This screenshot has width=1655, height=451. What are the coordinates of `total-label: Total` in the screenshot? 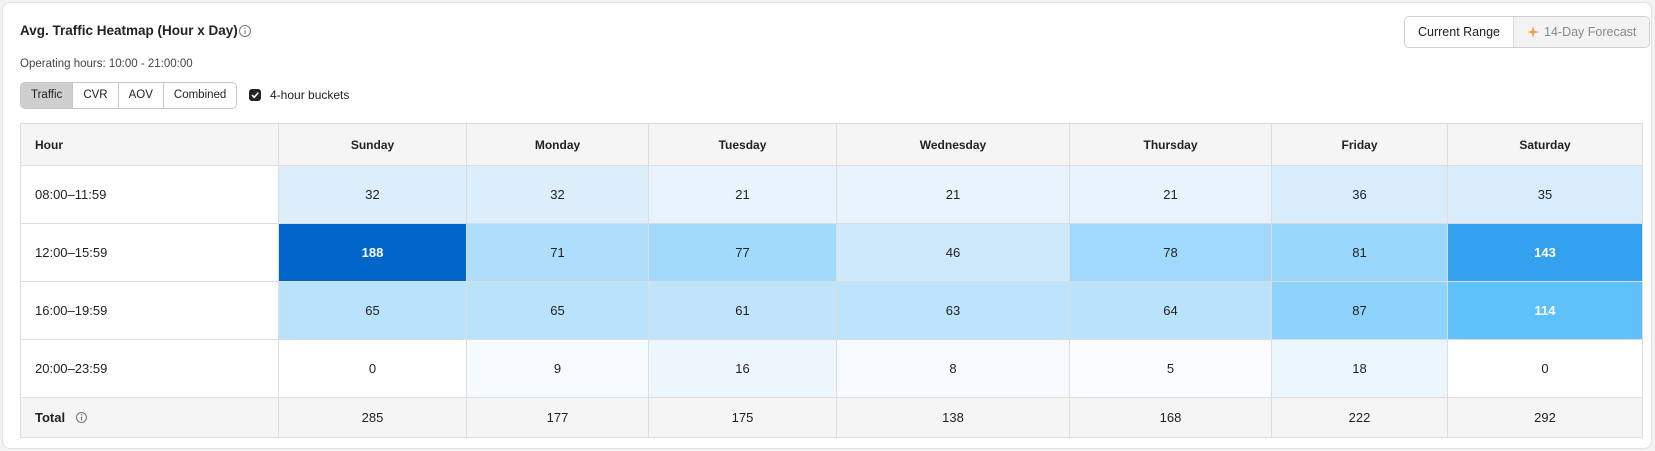 It's located at (149, 417).